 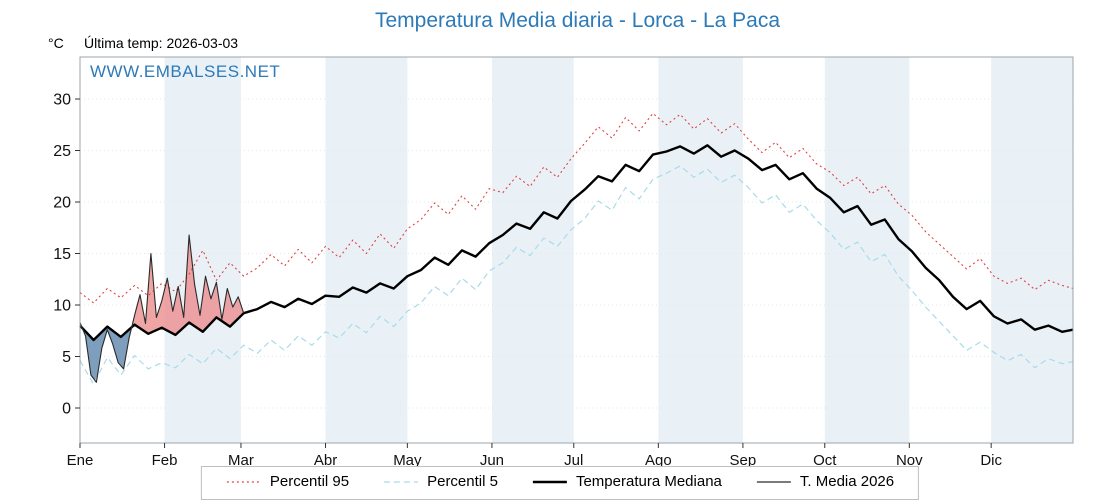 I want to click on legend-item-percentil-5: Percentil 5, so click(x=440, y=481).